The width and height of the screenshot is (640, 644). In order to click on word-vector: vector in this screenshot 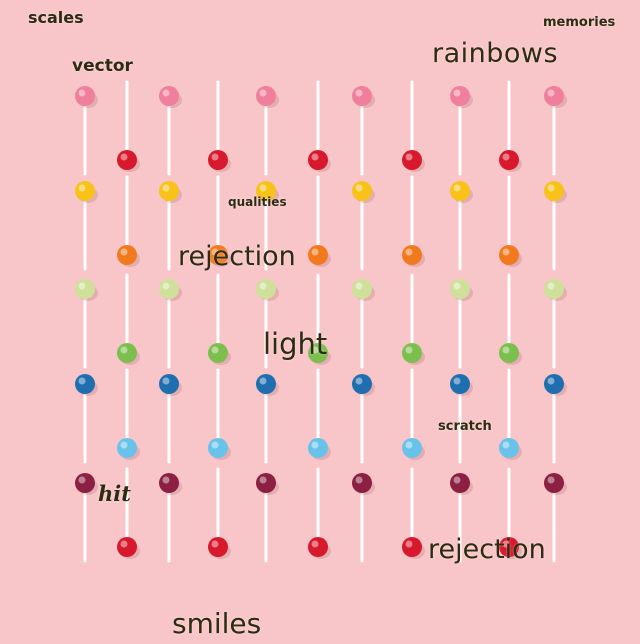, I will do `click(102, 66)`.